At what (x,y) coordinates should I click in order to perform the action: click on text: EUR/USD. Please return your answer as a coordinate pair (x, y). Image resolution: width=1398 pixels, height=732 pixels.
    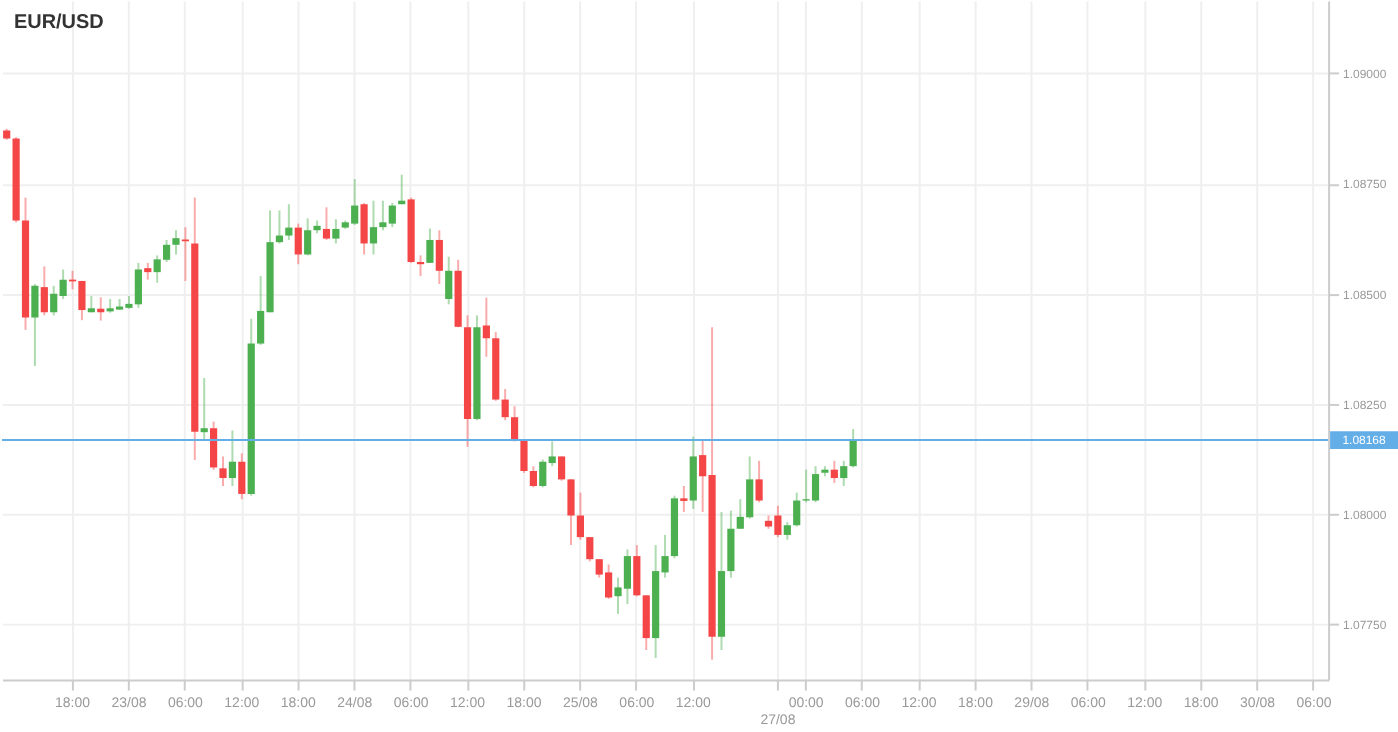
    Looking at the image, I should click on (58, 23).